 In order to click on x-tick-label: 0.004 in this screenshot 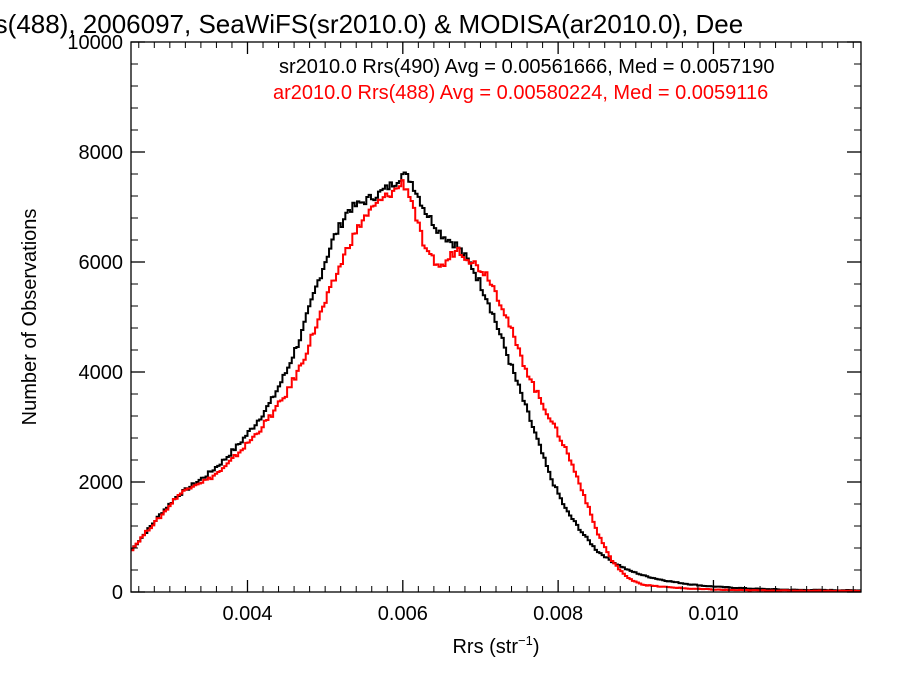, I will do `click(247, 614)`.